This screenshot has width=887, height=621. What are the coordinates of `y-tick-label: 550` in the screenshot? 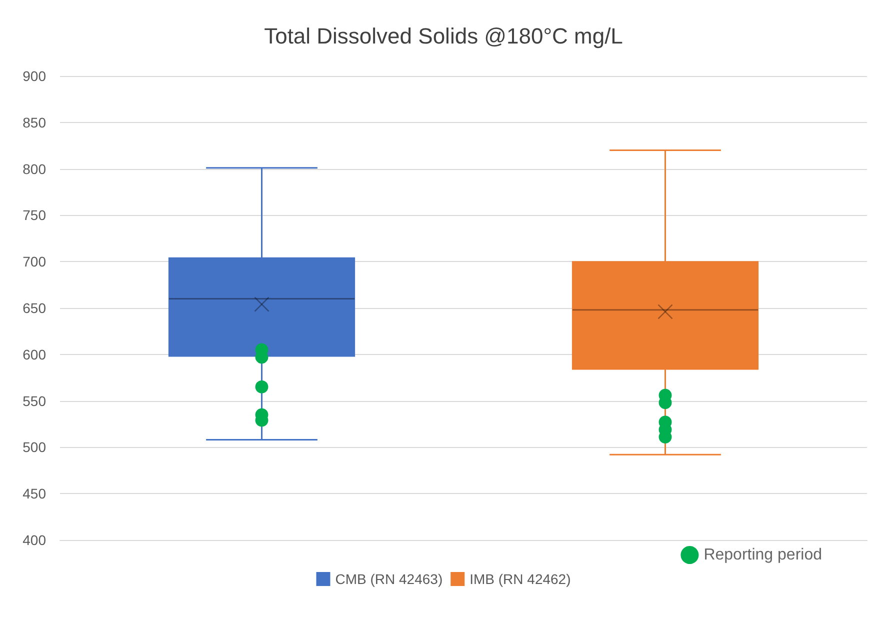 It's located at (34, 400).